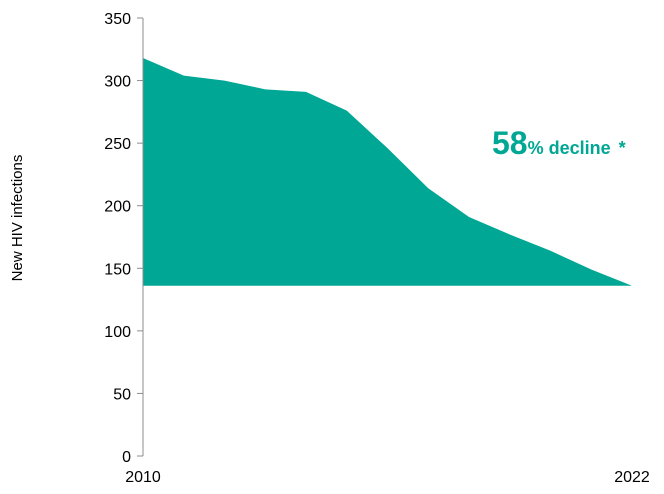  What do you see at coordinates (17, 218) in the screenshot?
I see `y-axis-label: New HIV infections` at bounding box center [17, 218].